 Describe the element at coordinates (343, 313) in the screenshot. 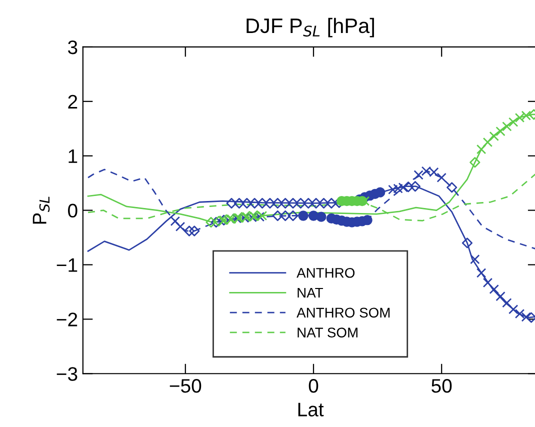

I see `legend-label: ANTHRO SOM` at that location.